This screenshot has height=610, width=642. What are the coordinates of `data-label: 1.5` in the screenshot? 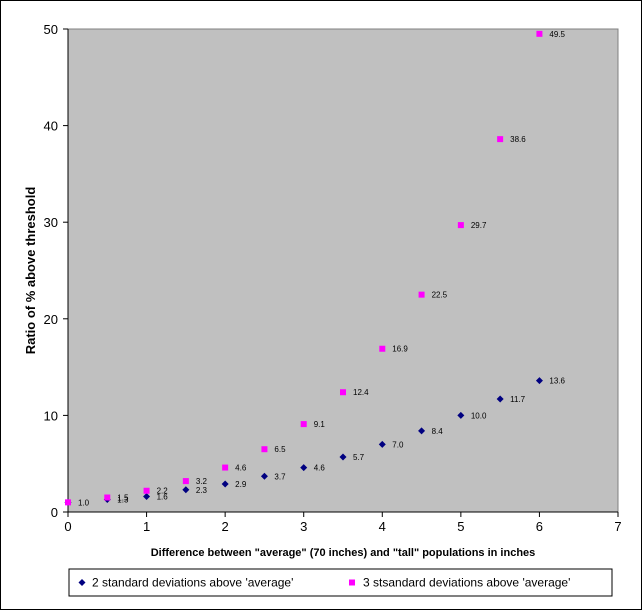 It's located at (123, 498).